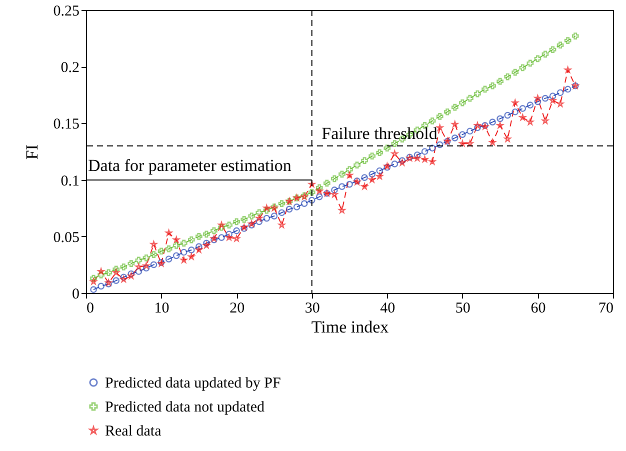  I want to click on x-tick-label: 50, so click(462, 308).